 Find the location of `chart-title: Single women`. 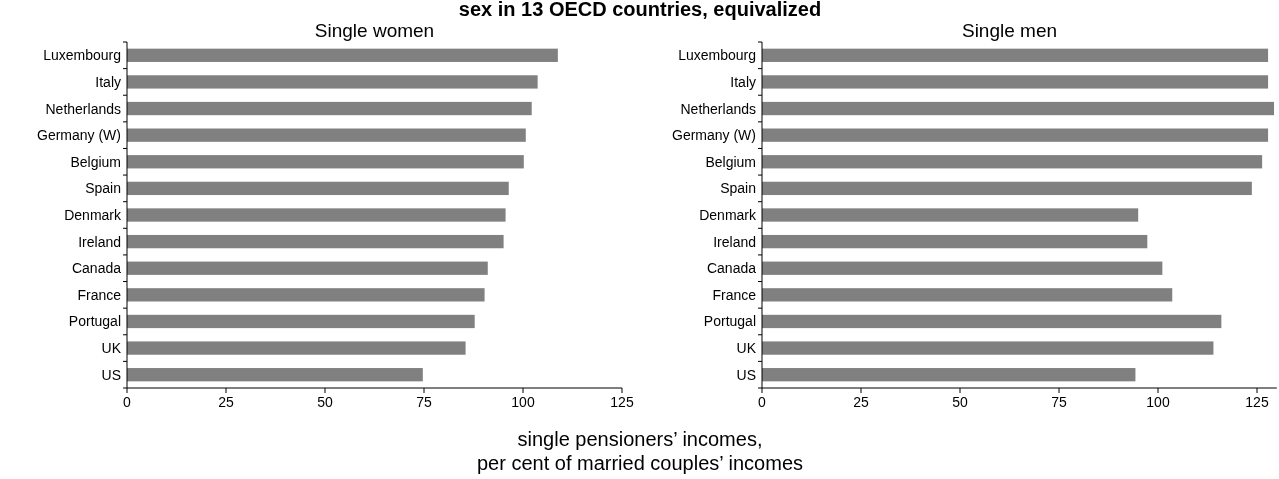

chart-title: Single women is located at coordinates (374, 30).